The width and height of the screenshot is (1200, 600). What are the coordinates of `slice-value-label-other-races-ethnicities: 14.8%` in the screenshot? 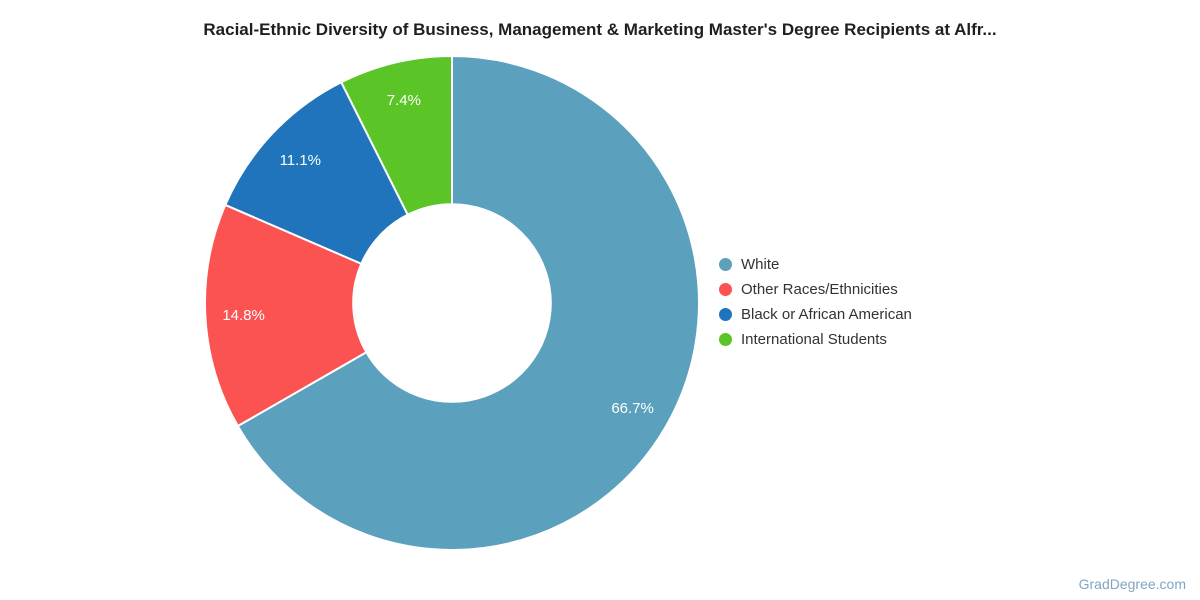 It's located at (243, 315).